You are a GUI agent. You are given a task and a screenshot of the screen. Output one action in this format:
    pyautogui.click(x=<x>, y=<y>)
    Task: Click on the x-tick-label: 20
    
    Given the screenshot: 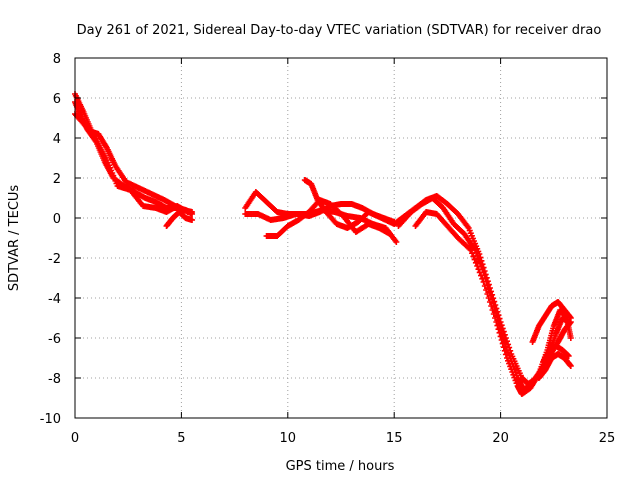 What is the action you would take?
    pyautogui.click(x=500, y=438)
    